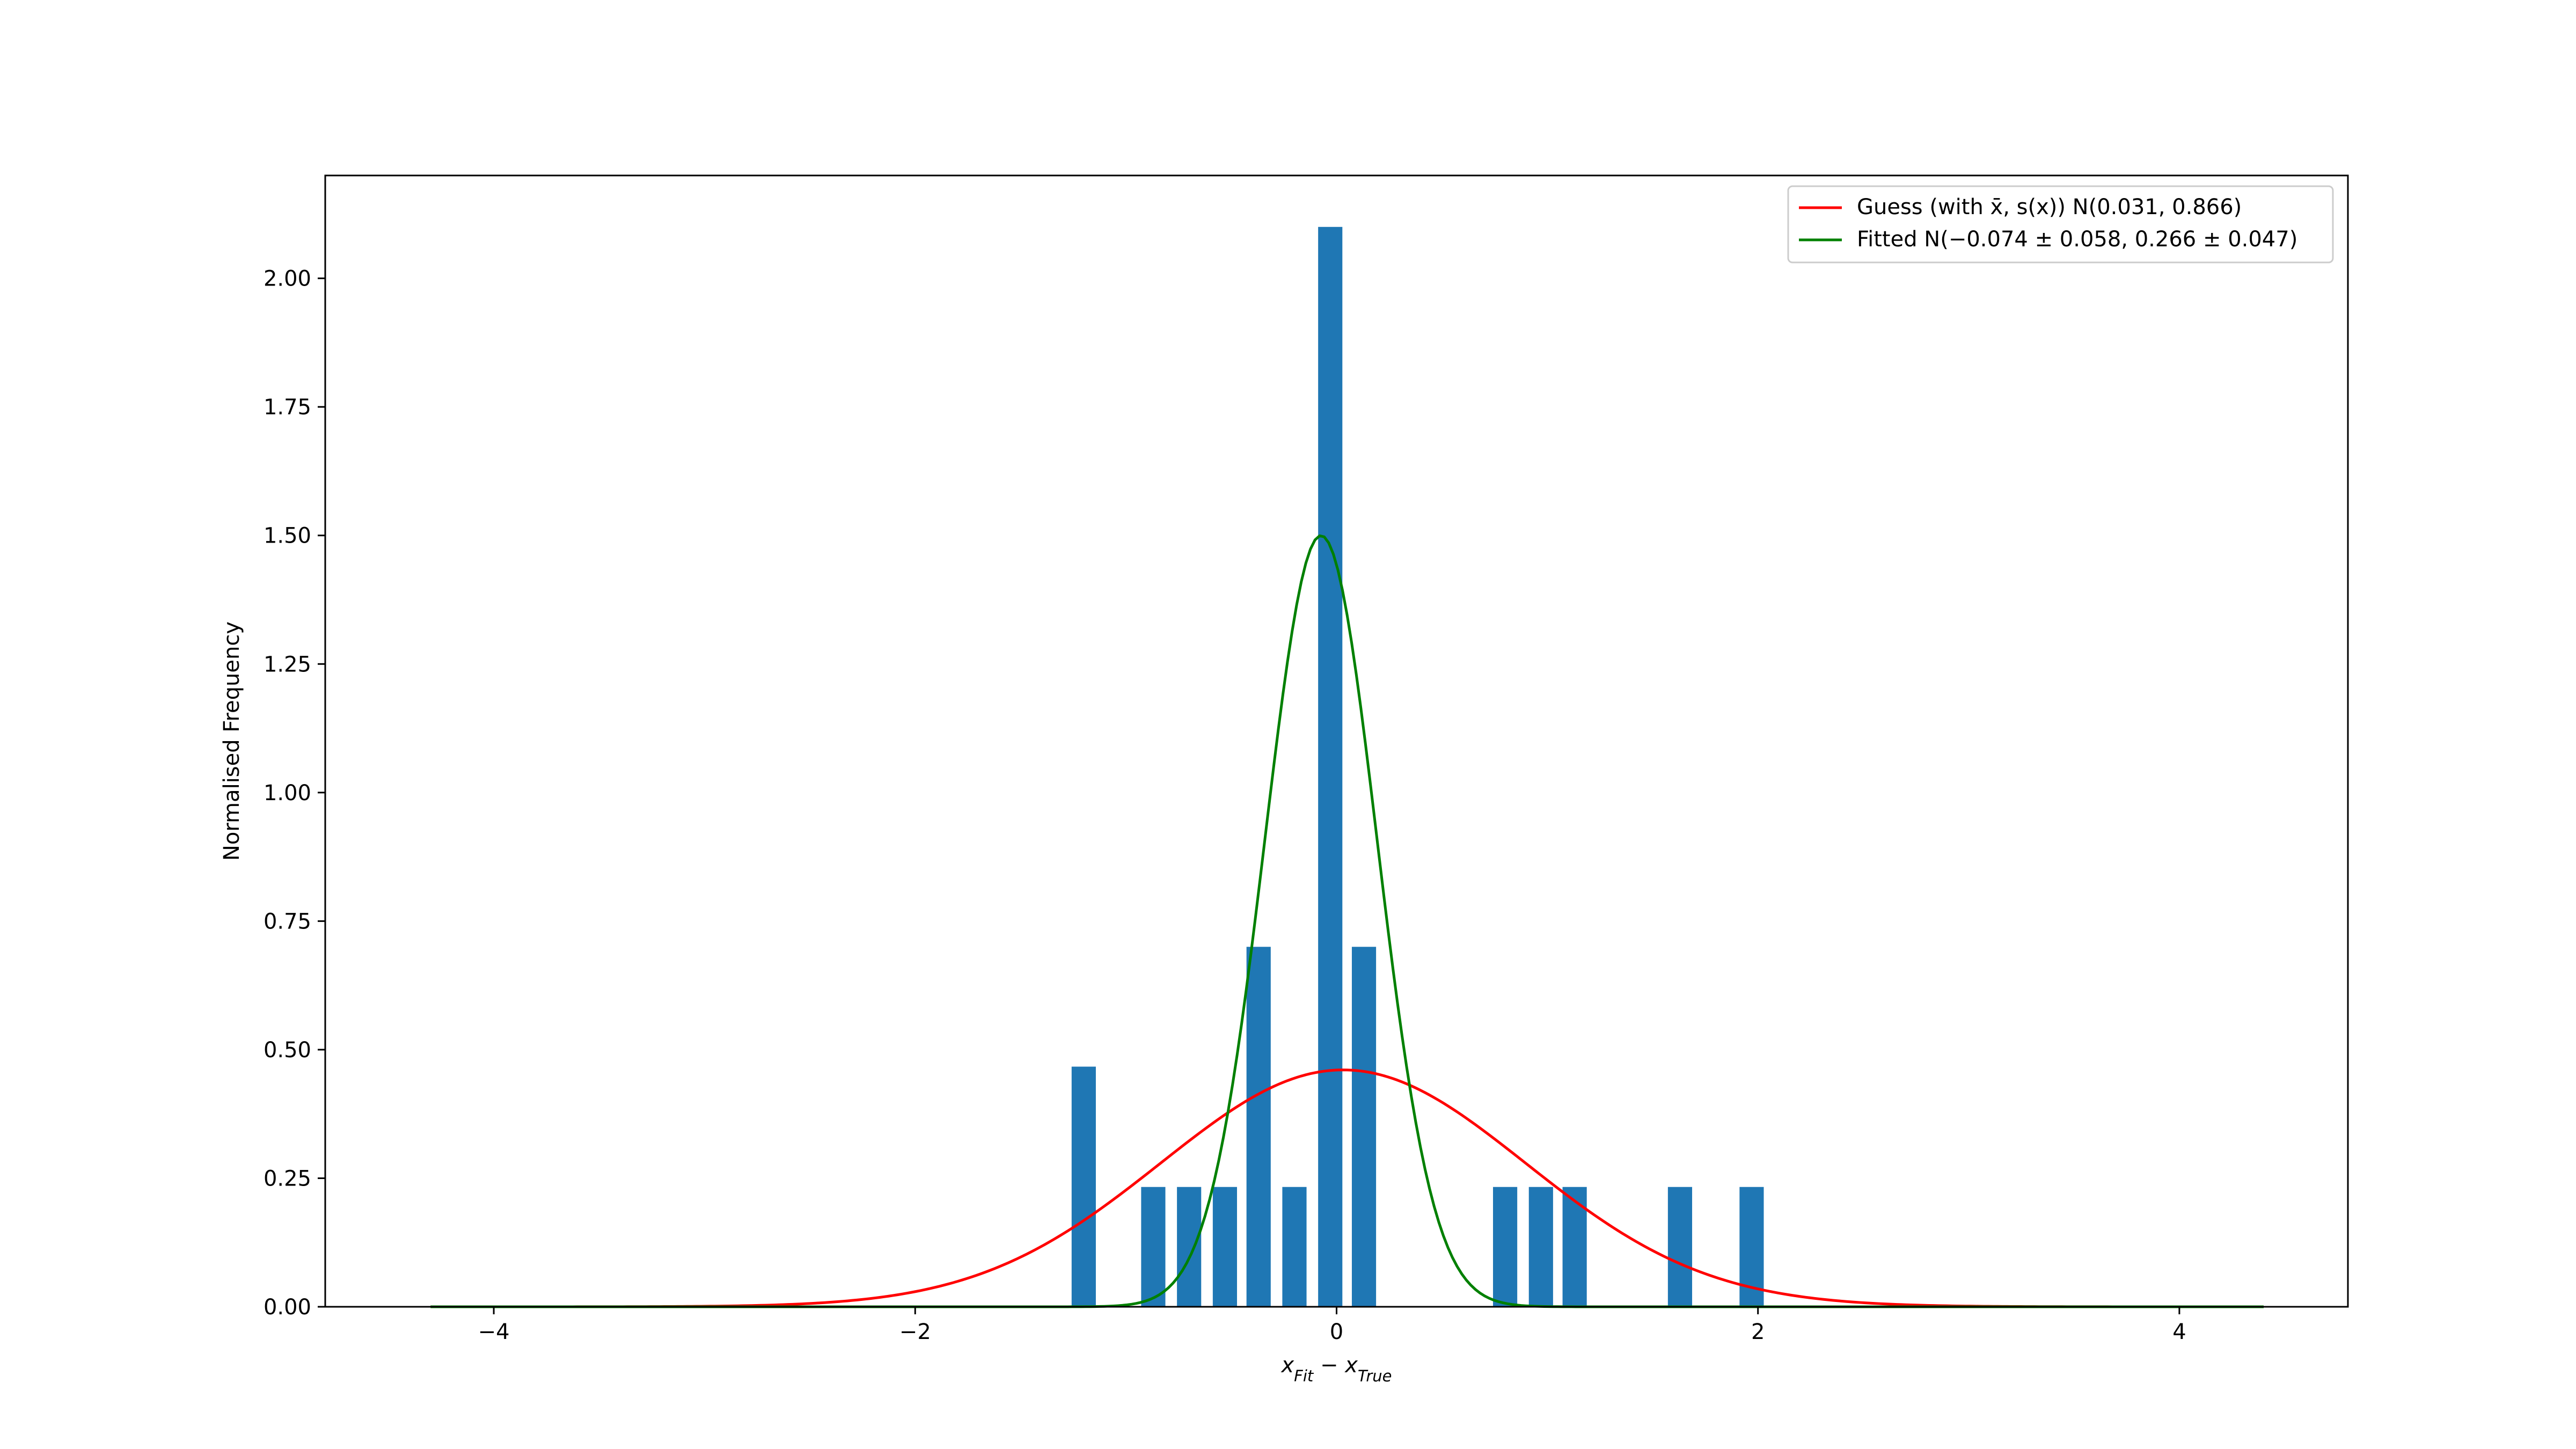 The height and width of the screenshot is (1449, 2576). I want to click on y-tick-label: 0.50, so click(287, 1050).